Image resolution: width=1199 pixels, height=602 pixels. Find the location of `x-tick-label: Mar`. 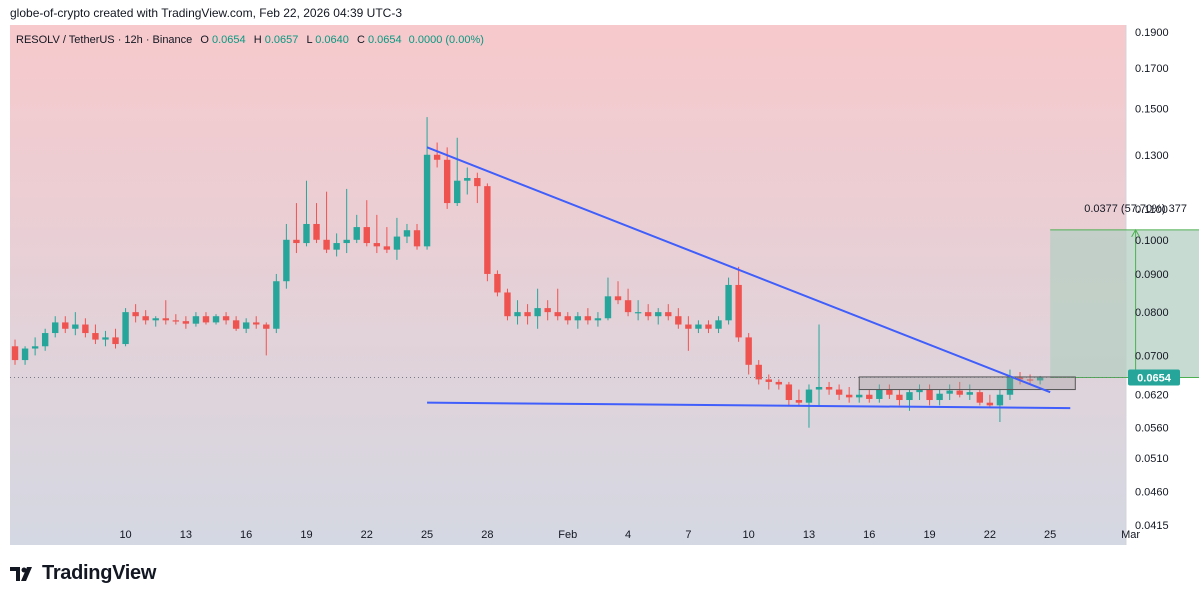

x-tick-label: Mar is located at coordinates (1130, 535).